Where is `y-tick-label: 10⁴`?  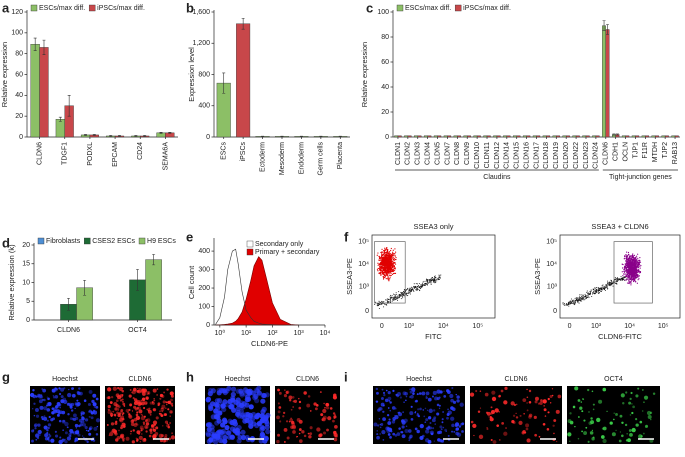
y-tick-label: 10⁴ is located at coordinates (363, 264).